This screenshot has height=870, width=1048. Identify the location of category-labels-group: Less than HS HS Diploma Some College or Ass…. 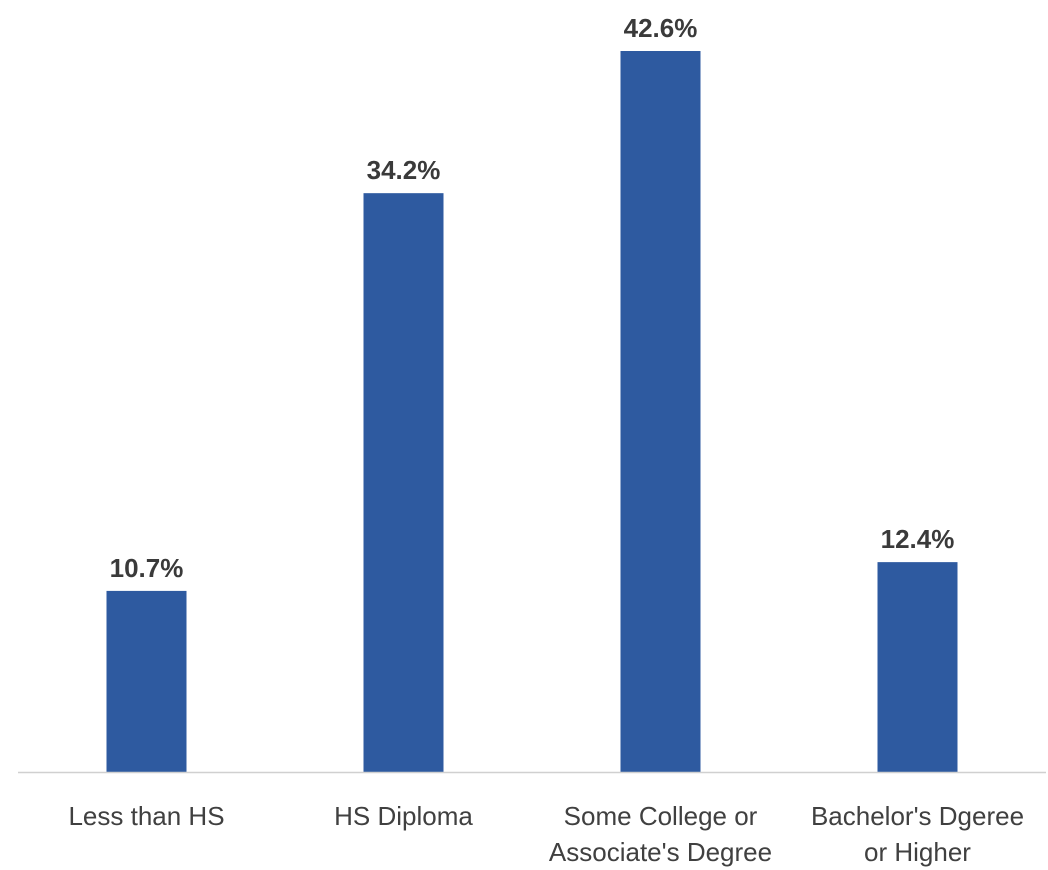
(546, 834).